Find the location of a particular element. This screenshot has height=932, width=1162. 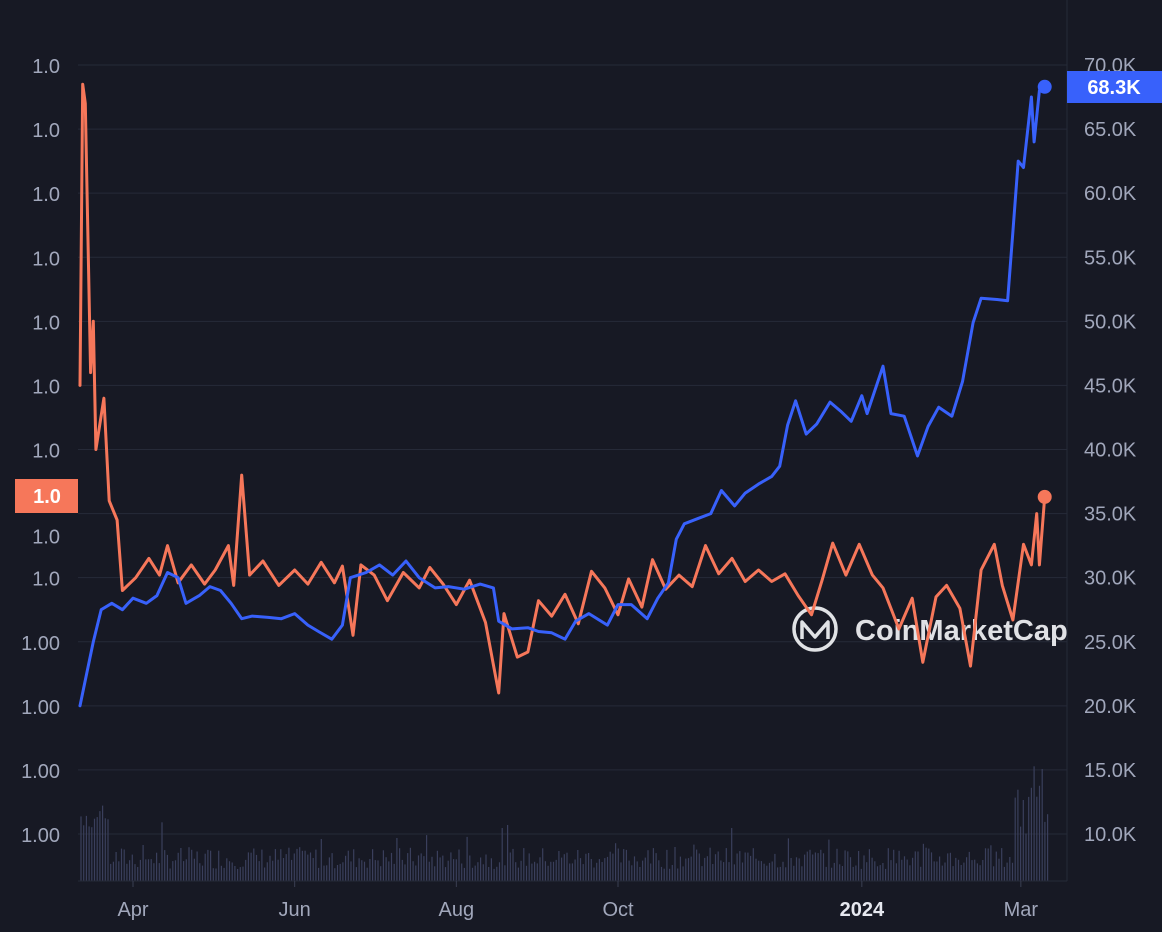

right-axis-tick-label: 10.0K is located at coordinates (1110, 835).